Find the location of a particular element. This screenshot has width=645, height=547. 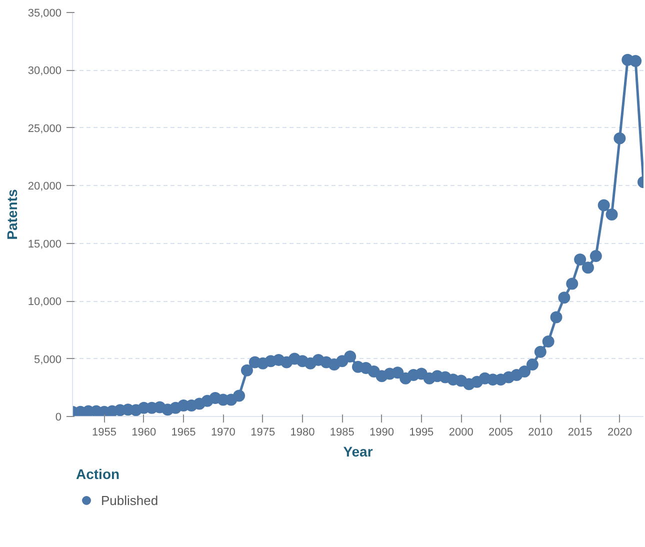

x-axis-title: Year is located at coordinates (358, 452).